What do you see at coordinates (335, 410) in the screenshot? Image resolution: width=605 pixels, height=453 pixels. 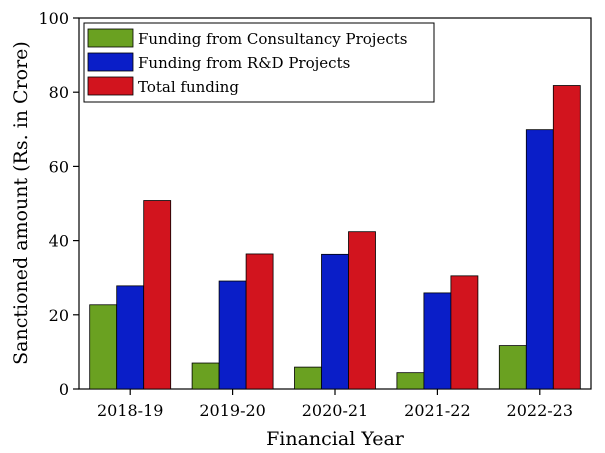 I see `x-tick-label: 2020-21` at bounding box center [335, 410].